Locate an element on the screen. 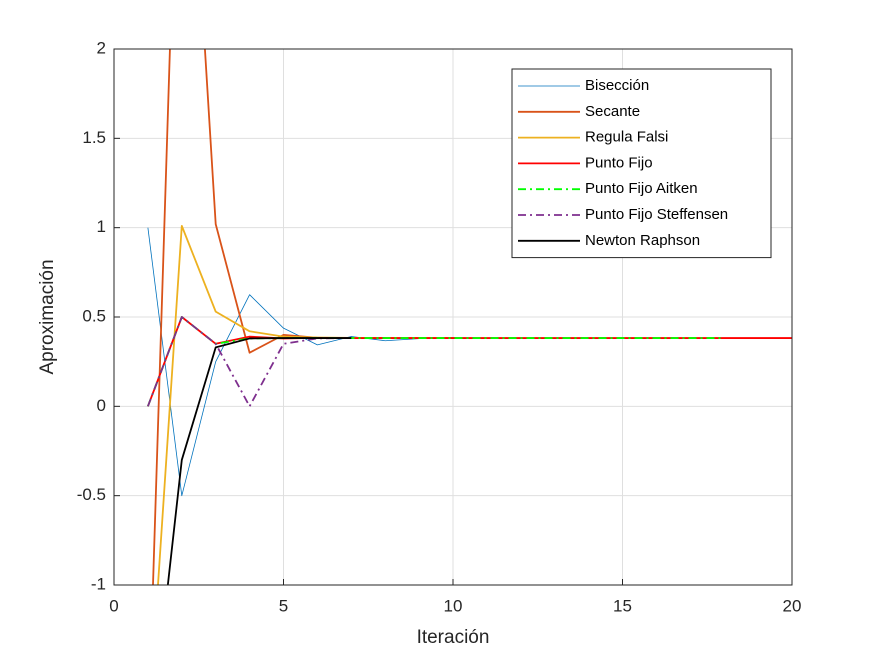 The image size is (875, 656). y-axis-label: Aproximación is located at coordinates (47, 316).